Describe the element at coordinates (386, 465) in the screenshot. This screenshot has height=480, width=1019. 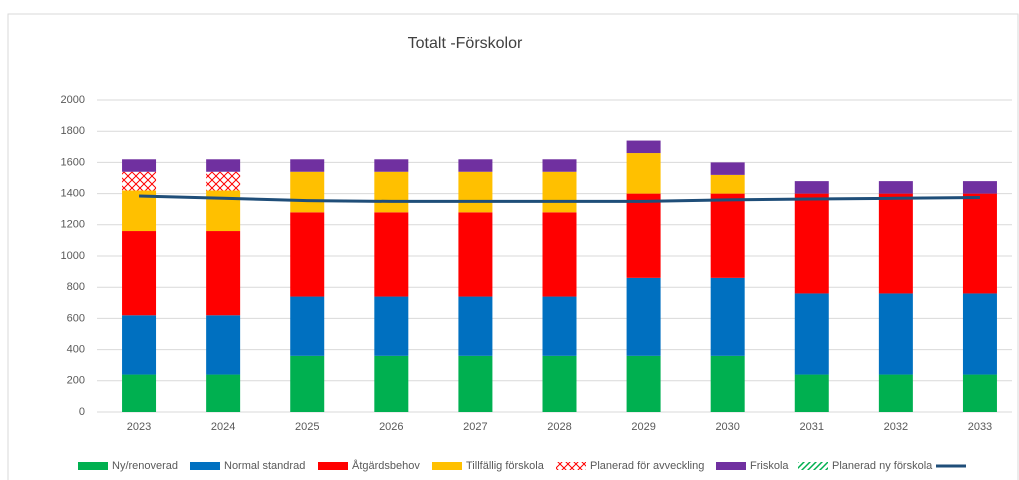
I see `legend-label: Åtgärdsbehov` at that location.